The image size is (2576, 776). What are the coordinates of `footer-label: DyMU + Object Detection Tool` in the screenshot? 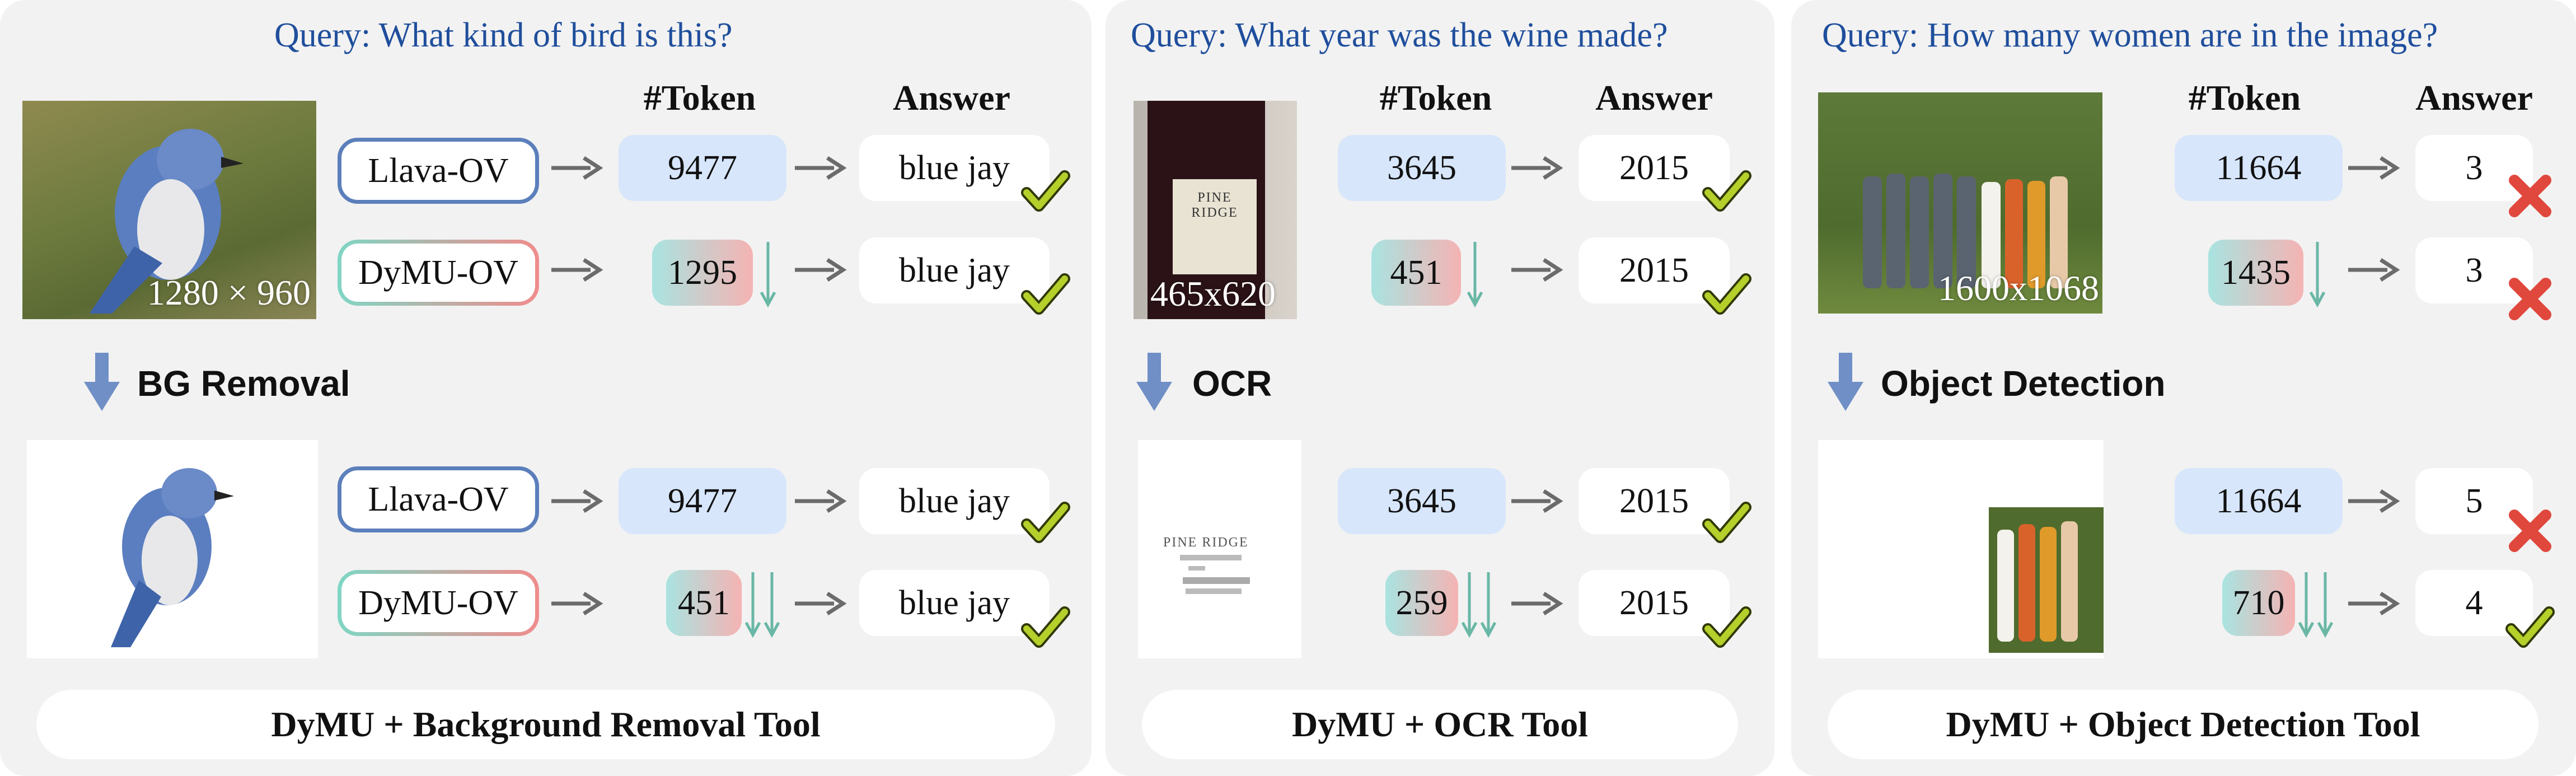 It's located at (2183, 725).